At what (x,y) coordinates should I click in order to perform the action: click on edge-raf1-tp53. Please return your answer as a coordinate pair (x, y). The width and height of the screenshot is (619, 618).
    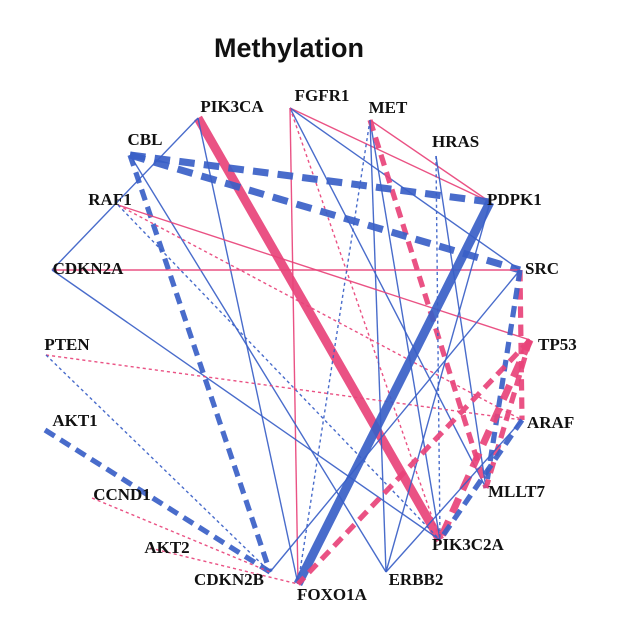
    Looking at the image, I should click on (324, 272).